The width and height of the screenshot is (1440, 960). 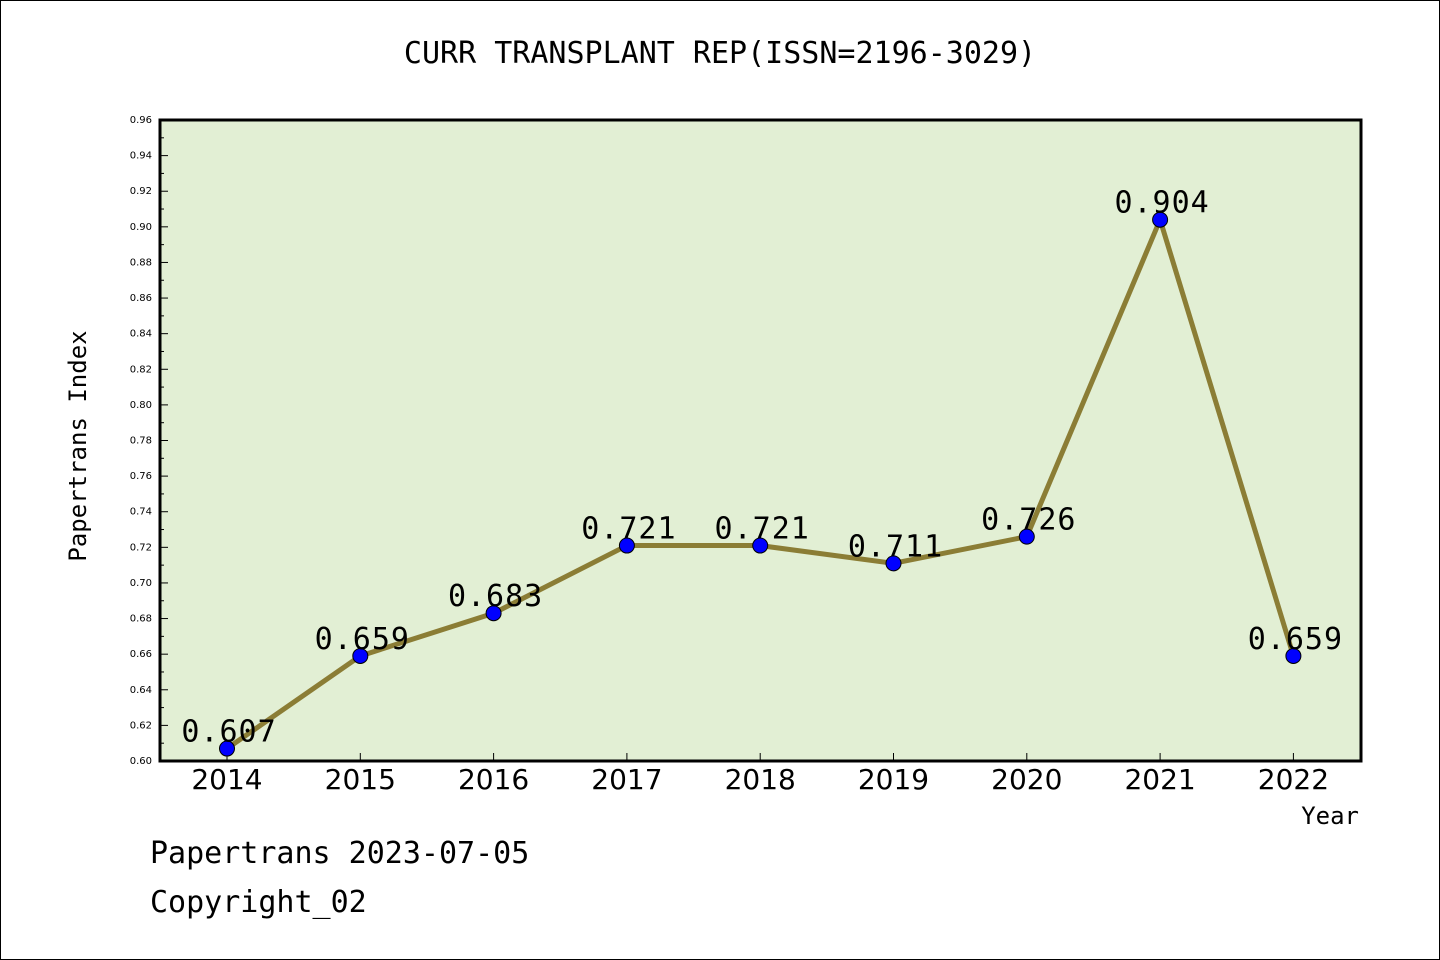 What do you see at coordinates (141, 369) in the screenshot?
I see `y-tick-label: 0.82` at bounding box center [141, 369].